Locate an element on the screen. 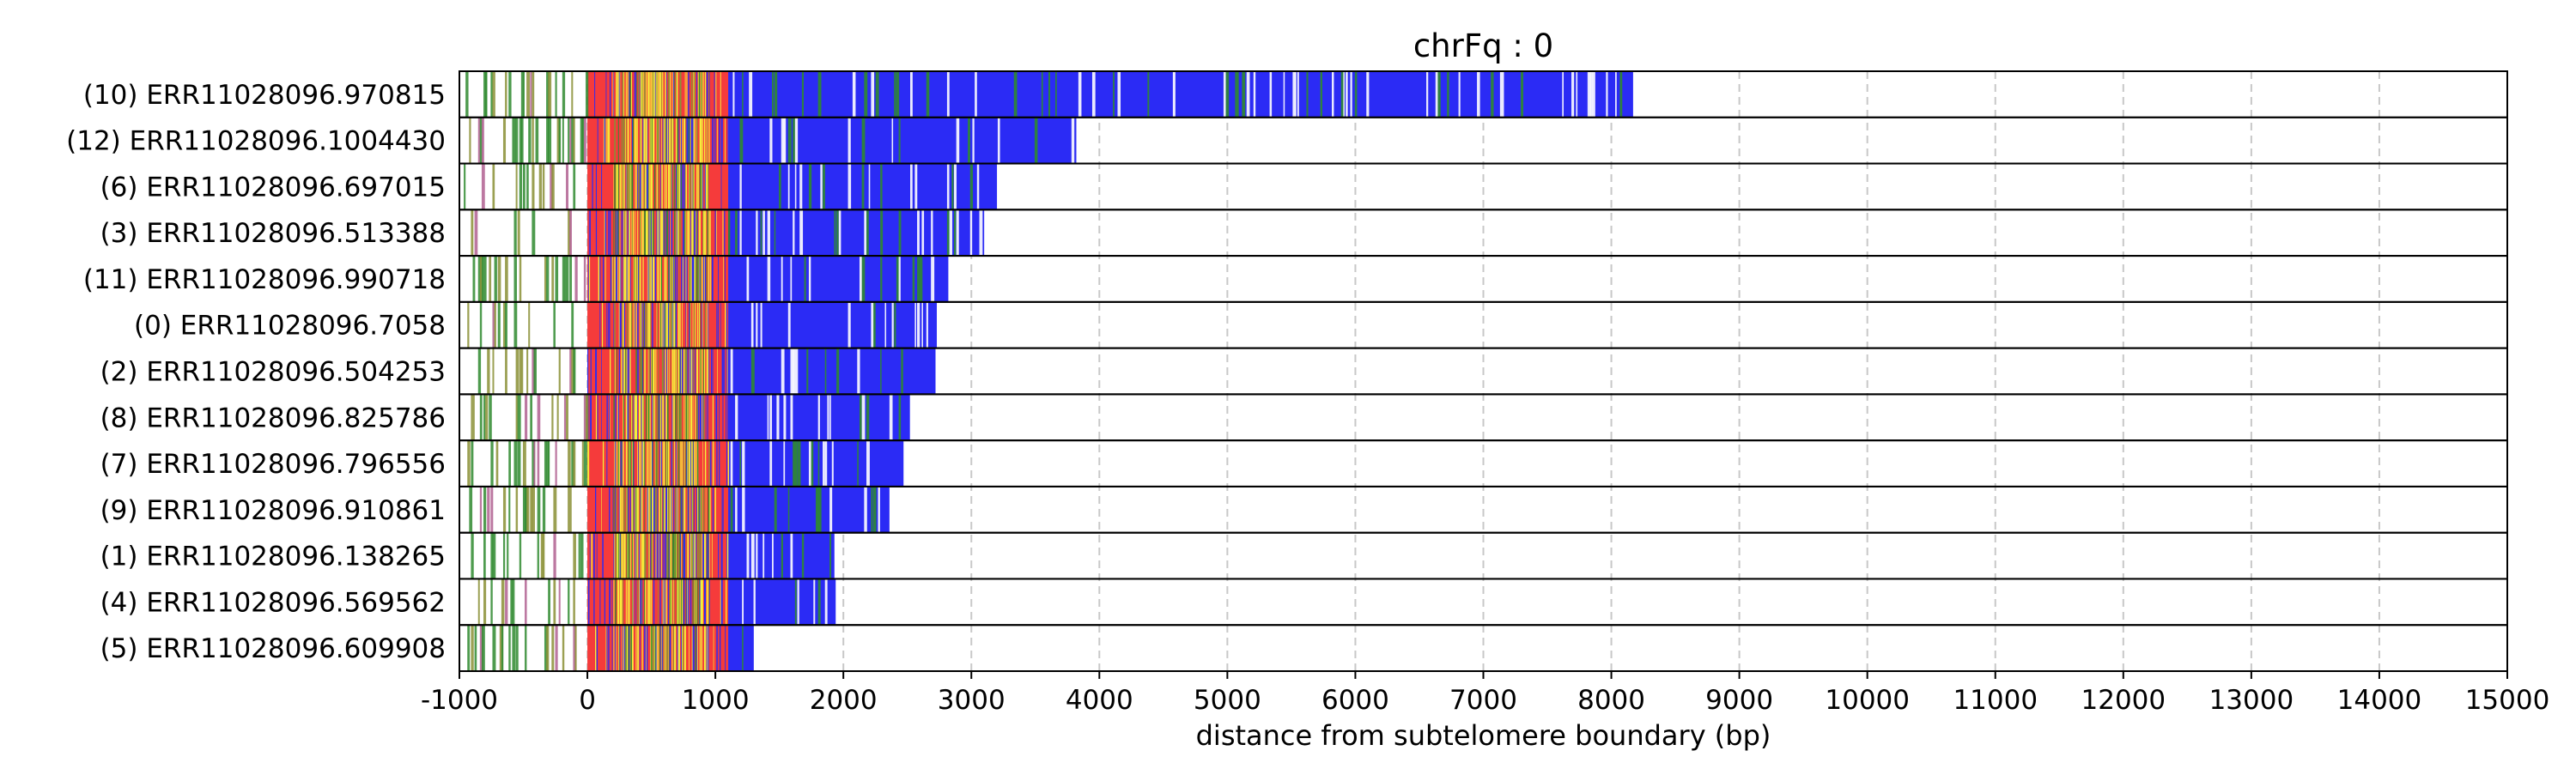 The width and height of the screenshot is (2576, 781). x-tick-label: 15000 is located at coordinates (2507, 700).